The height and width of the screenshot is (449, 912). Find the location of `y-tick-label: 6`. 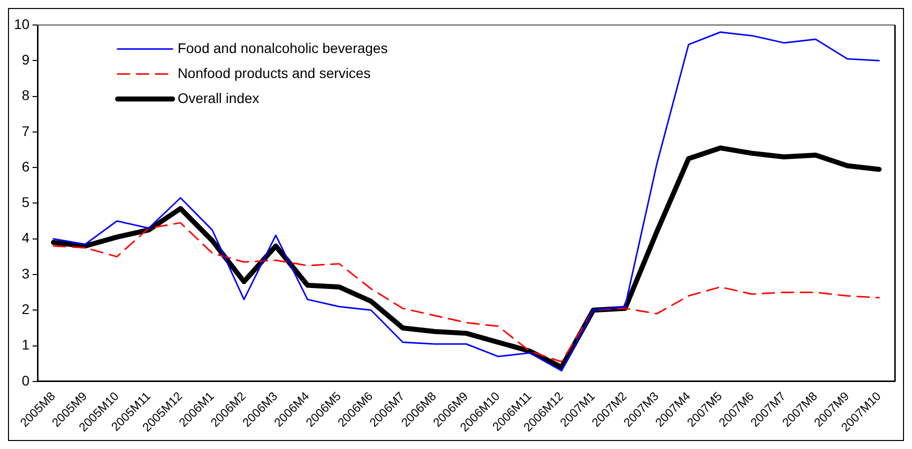

y-tick-label: 6 is located at coordinates (26, 166).